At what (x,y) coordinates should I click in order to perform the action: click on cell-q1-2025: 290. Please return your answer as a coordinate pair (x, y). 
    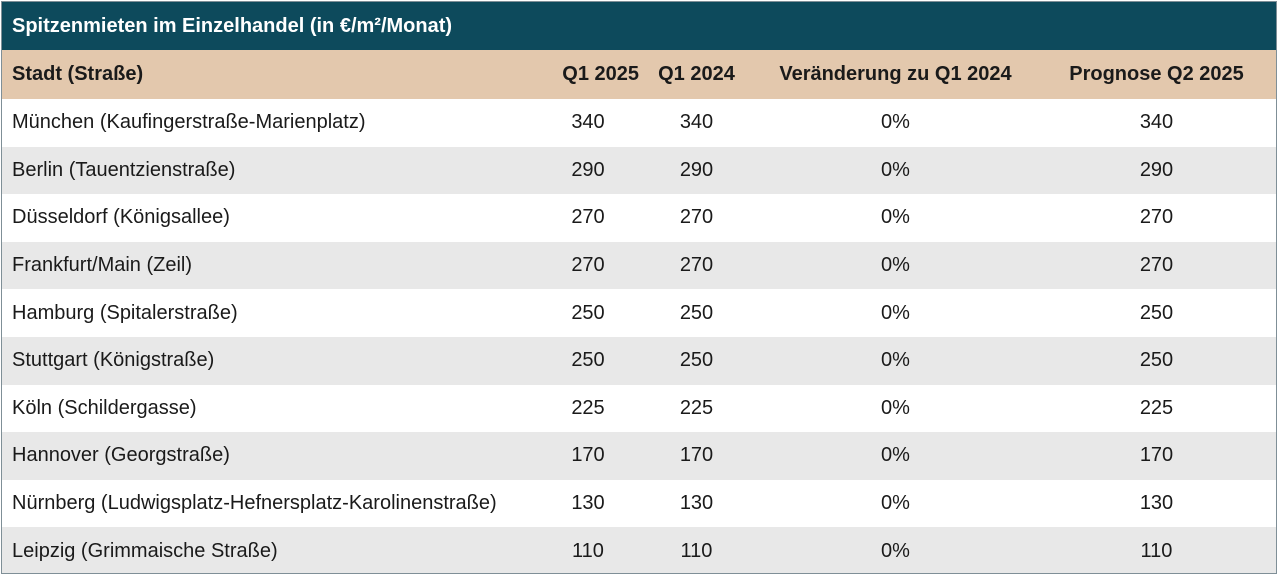
    Looking at the image, I should click on (588, 169).